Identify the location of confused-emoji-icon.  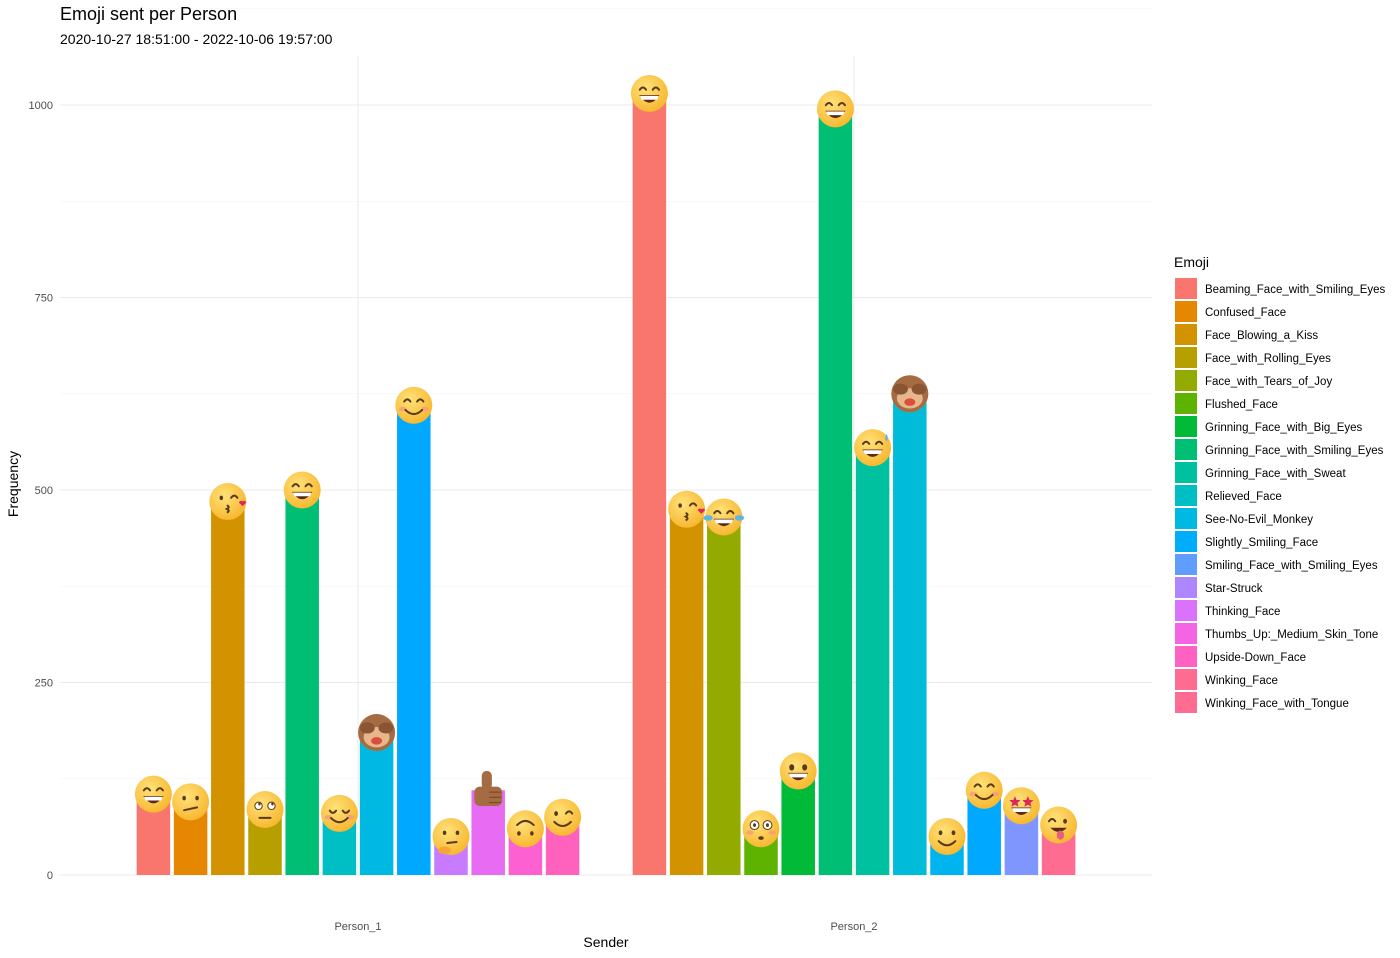
(191, 802).